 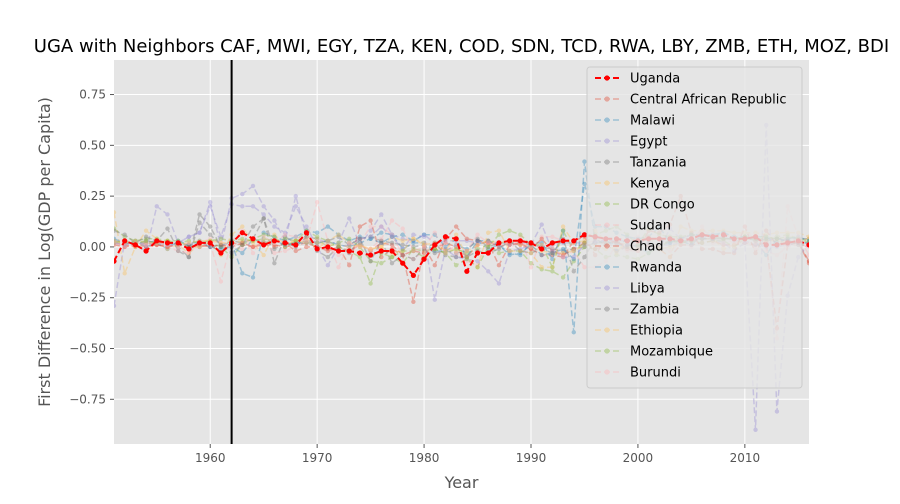 What do you see at coordinates (650, 226) in the screenshot?
I see `legend-label: Sudan` at bounding box center [650, 226].